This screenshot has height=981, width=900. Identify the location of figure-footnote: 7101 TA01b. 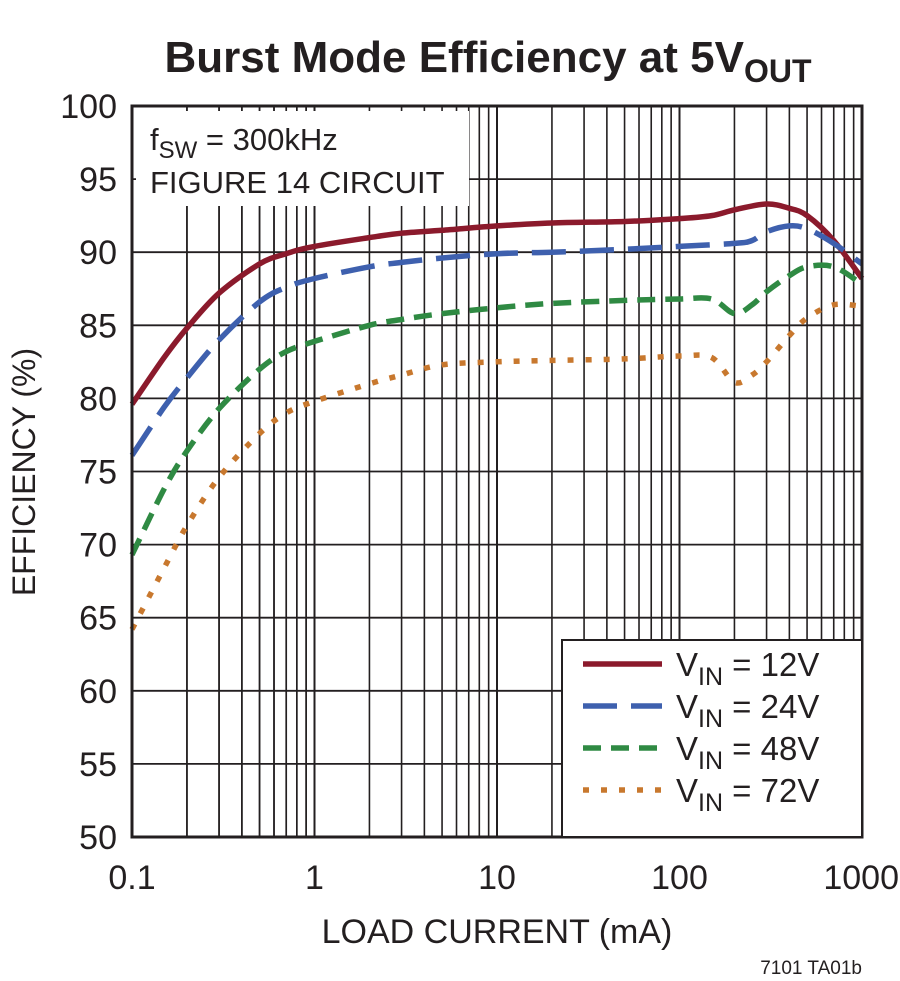
(811, 968).